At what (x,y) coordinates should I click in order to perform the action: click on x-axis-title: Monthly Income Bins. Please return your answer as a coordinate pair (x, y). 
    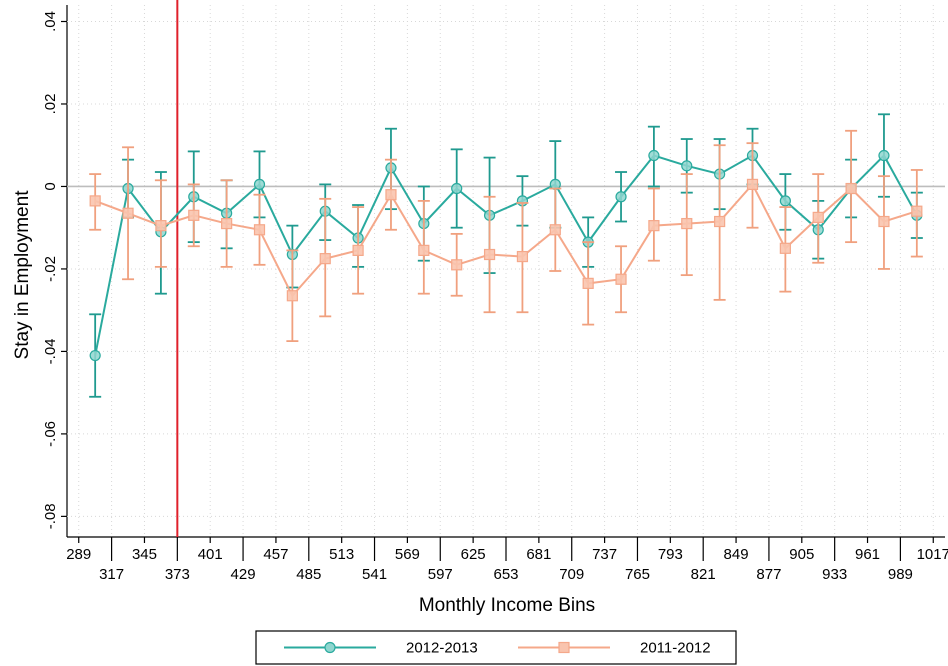
    Looking at the image, I should click on (507, 605).